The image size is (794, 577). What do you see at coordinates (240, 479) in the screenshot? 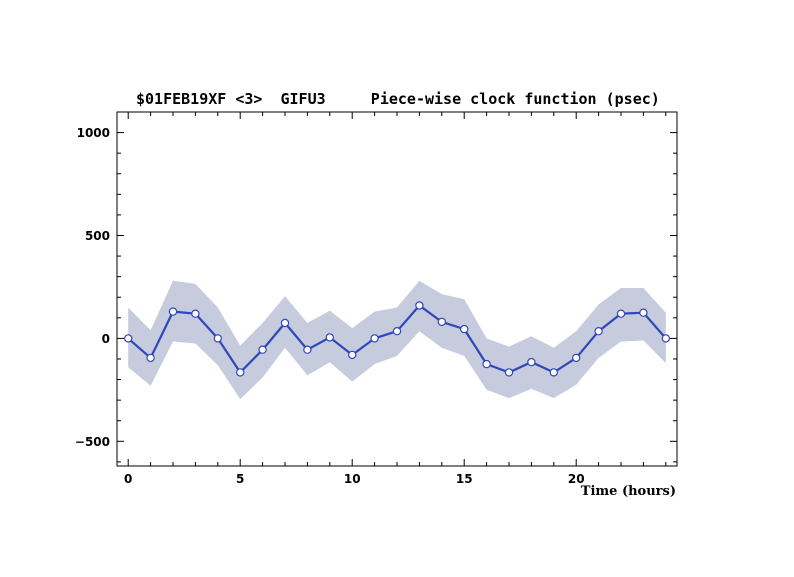
I see `x-tick-label: 5` at bounding box center [240, 479].